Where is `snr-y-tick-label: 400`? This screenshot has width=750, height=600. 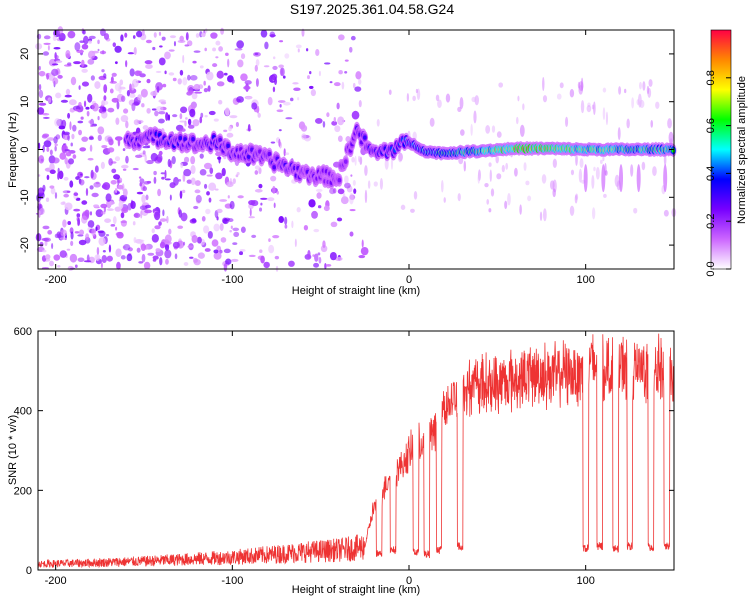
snr-y-tick-label: 400 is located at coordinates (23, 412).